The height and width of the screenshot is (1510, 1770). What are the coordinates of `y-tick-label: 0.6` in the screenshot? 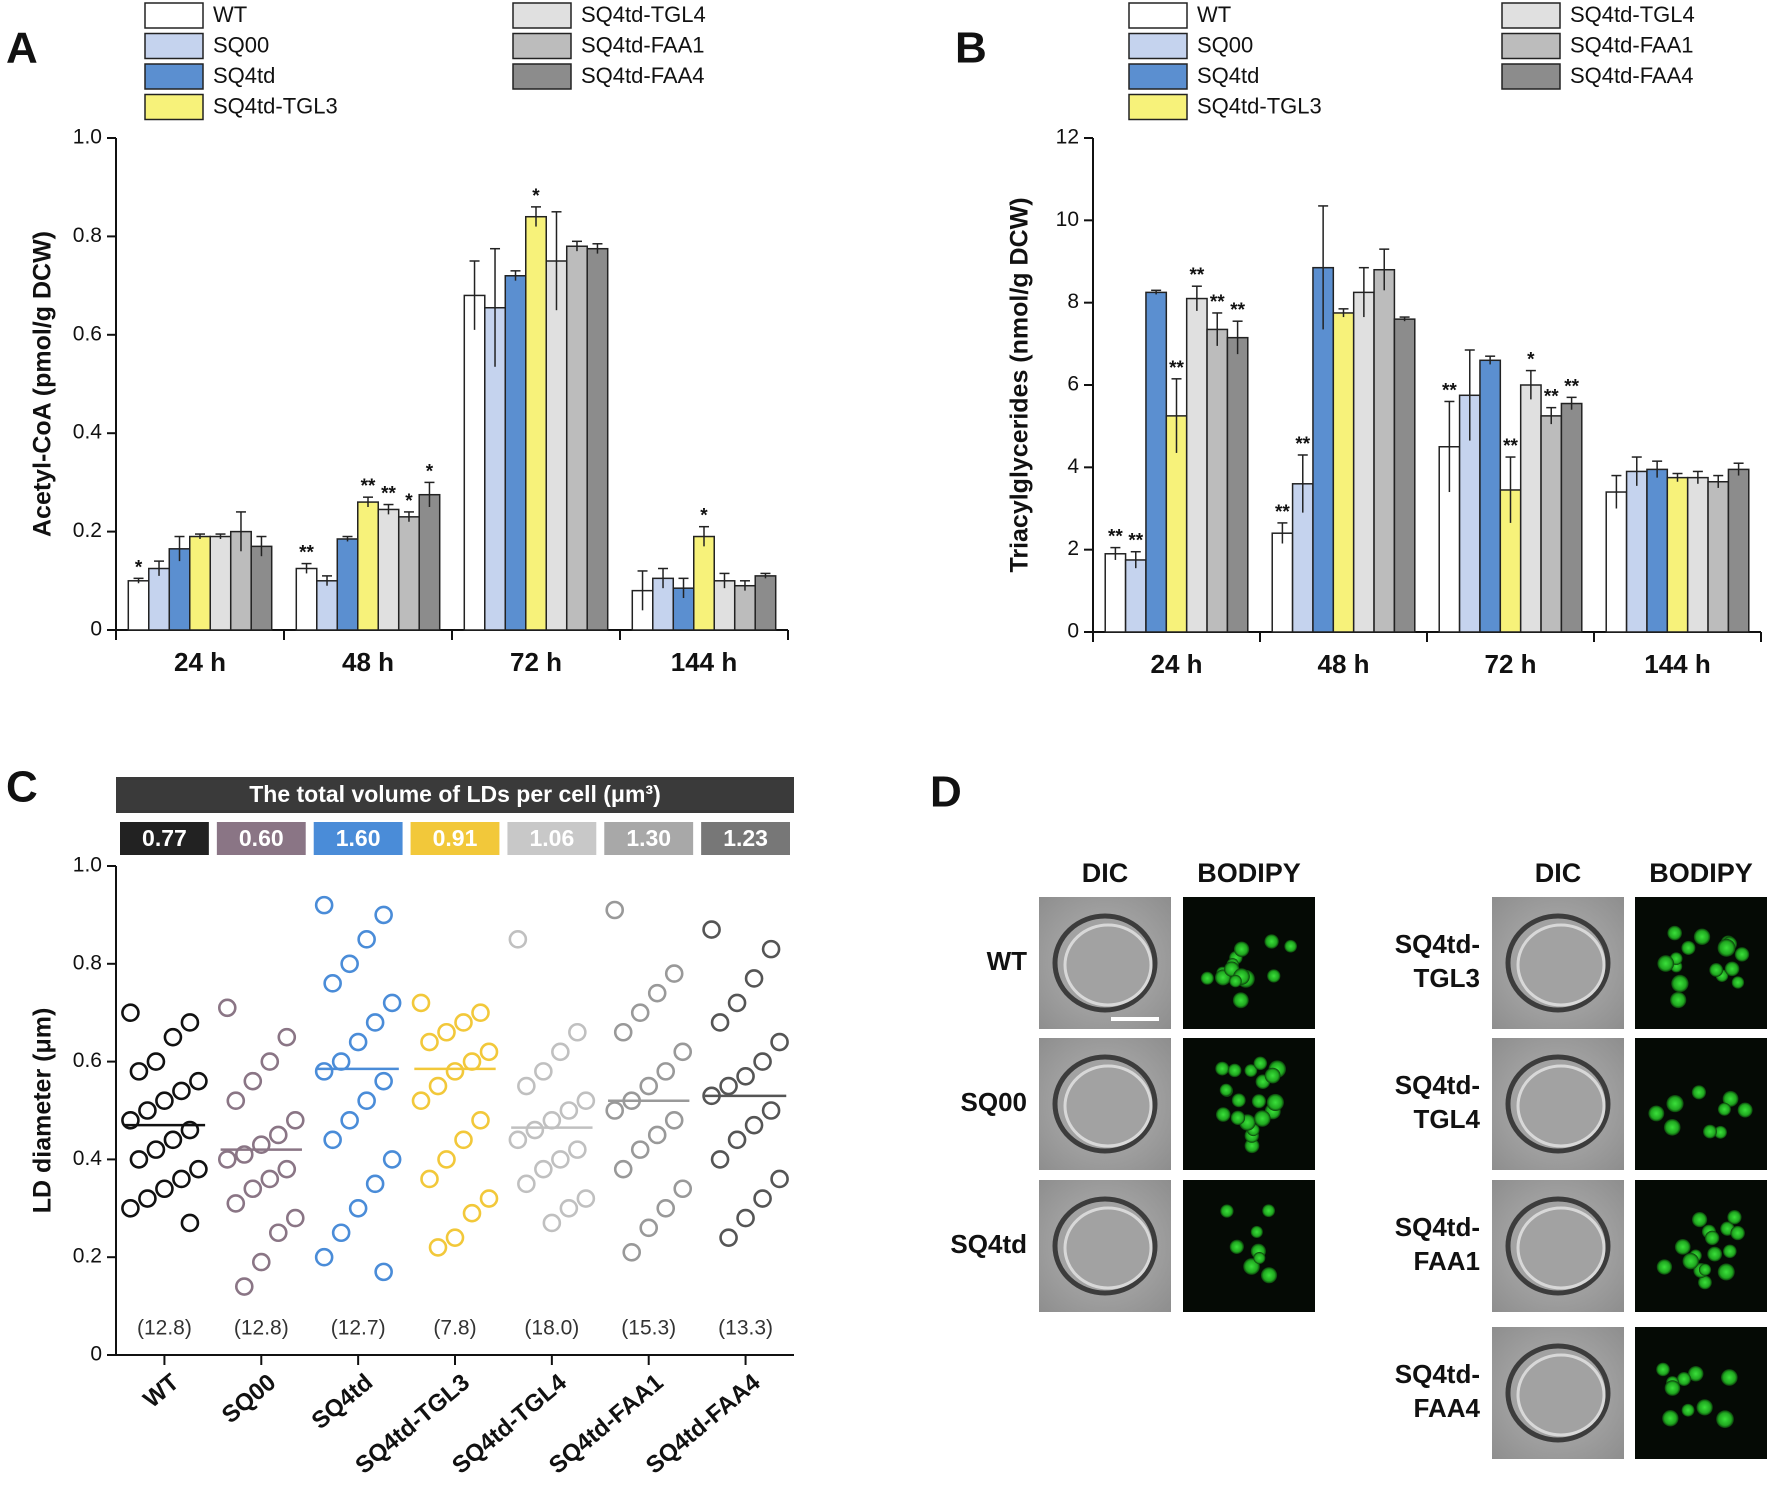 It's located at (87, 333).